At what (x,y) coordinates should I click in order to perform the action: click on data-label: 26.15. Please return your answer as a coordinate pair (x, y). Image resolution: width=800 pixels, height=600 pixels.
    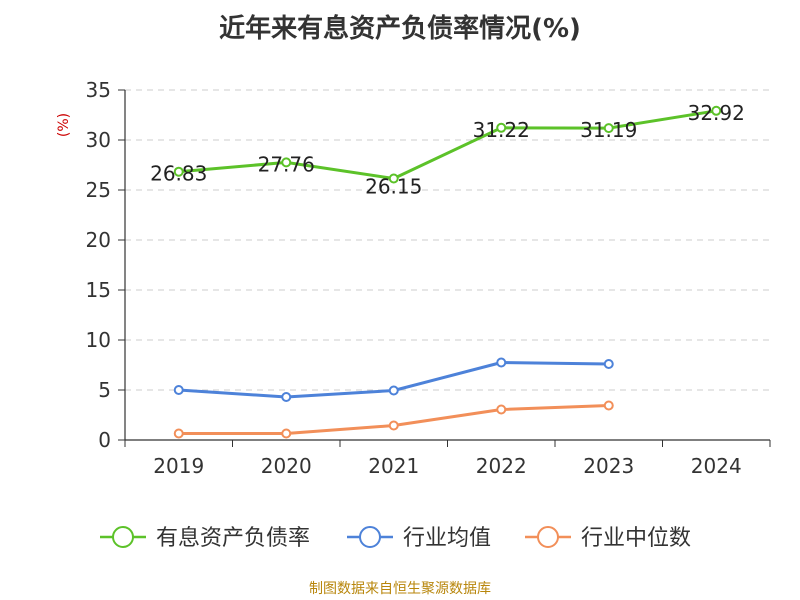
    Looking at the image, I should click on (393, 187).